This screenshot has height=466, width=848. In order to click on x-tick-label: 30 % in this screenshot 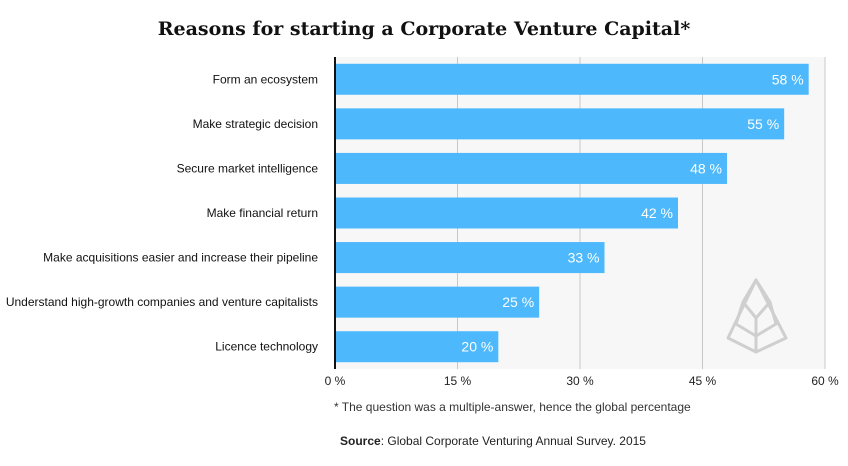, I will do `click(580, 381)`.